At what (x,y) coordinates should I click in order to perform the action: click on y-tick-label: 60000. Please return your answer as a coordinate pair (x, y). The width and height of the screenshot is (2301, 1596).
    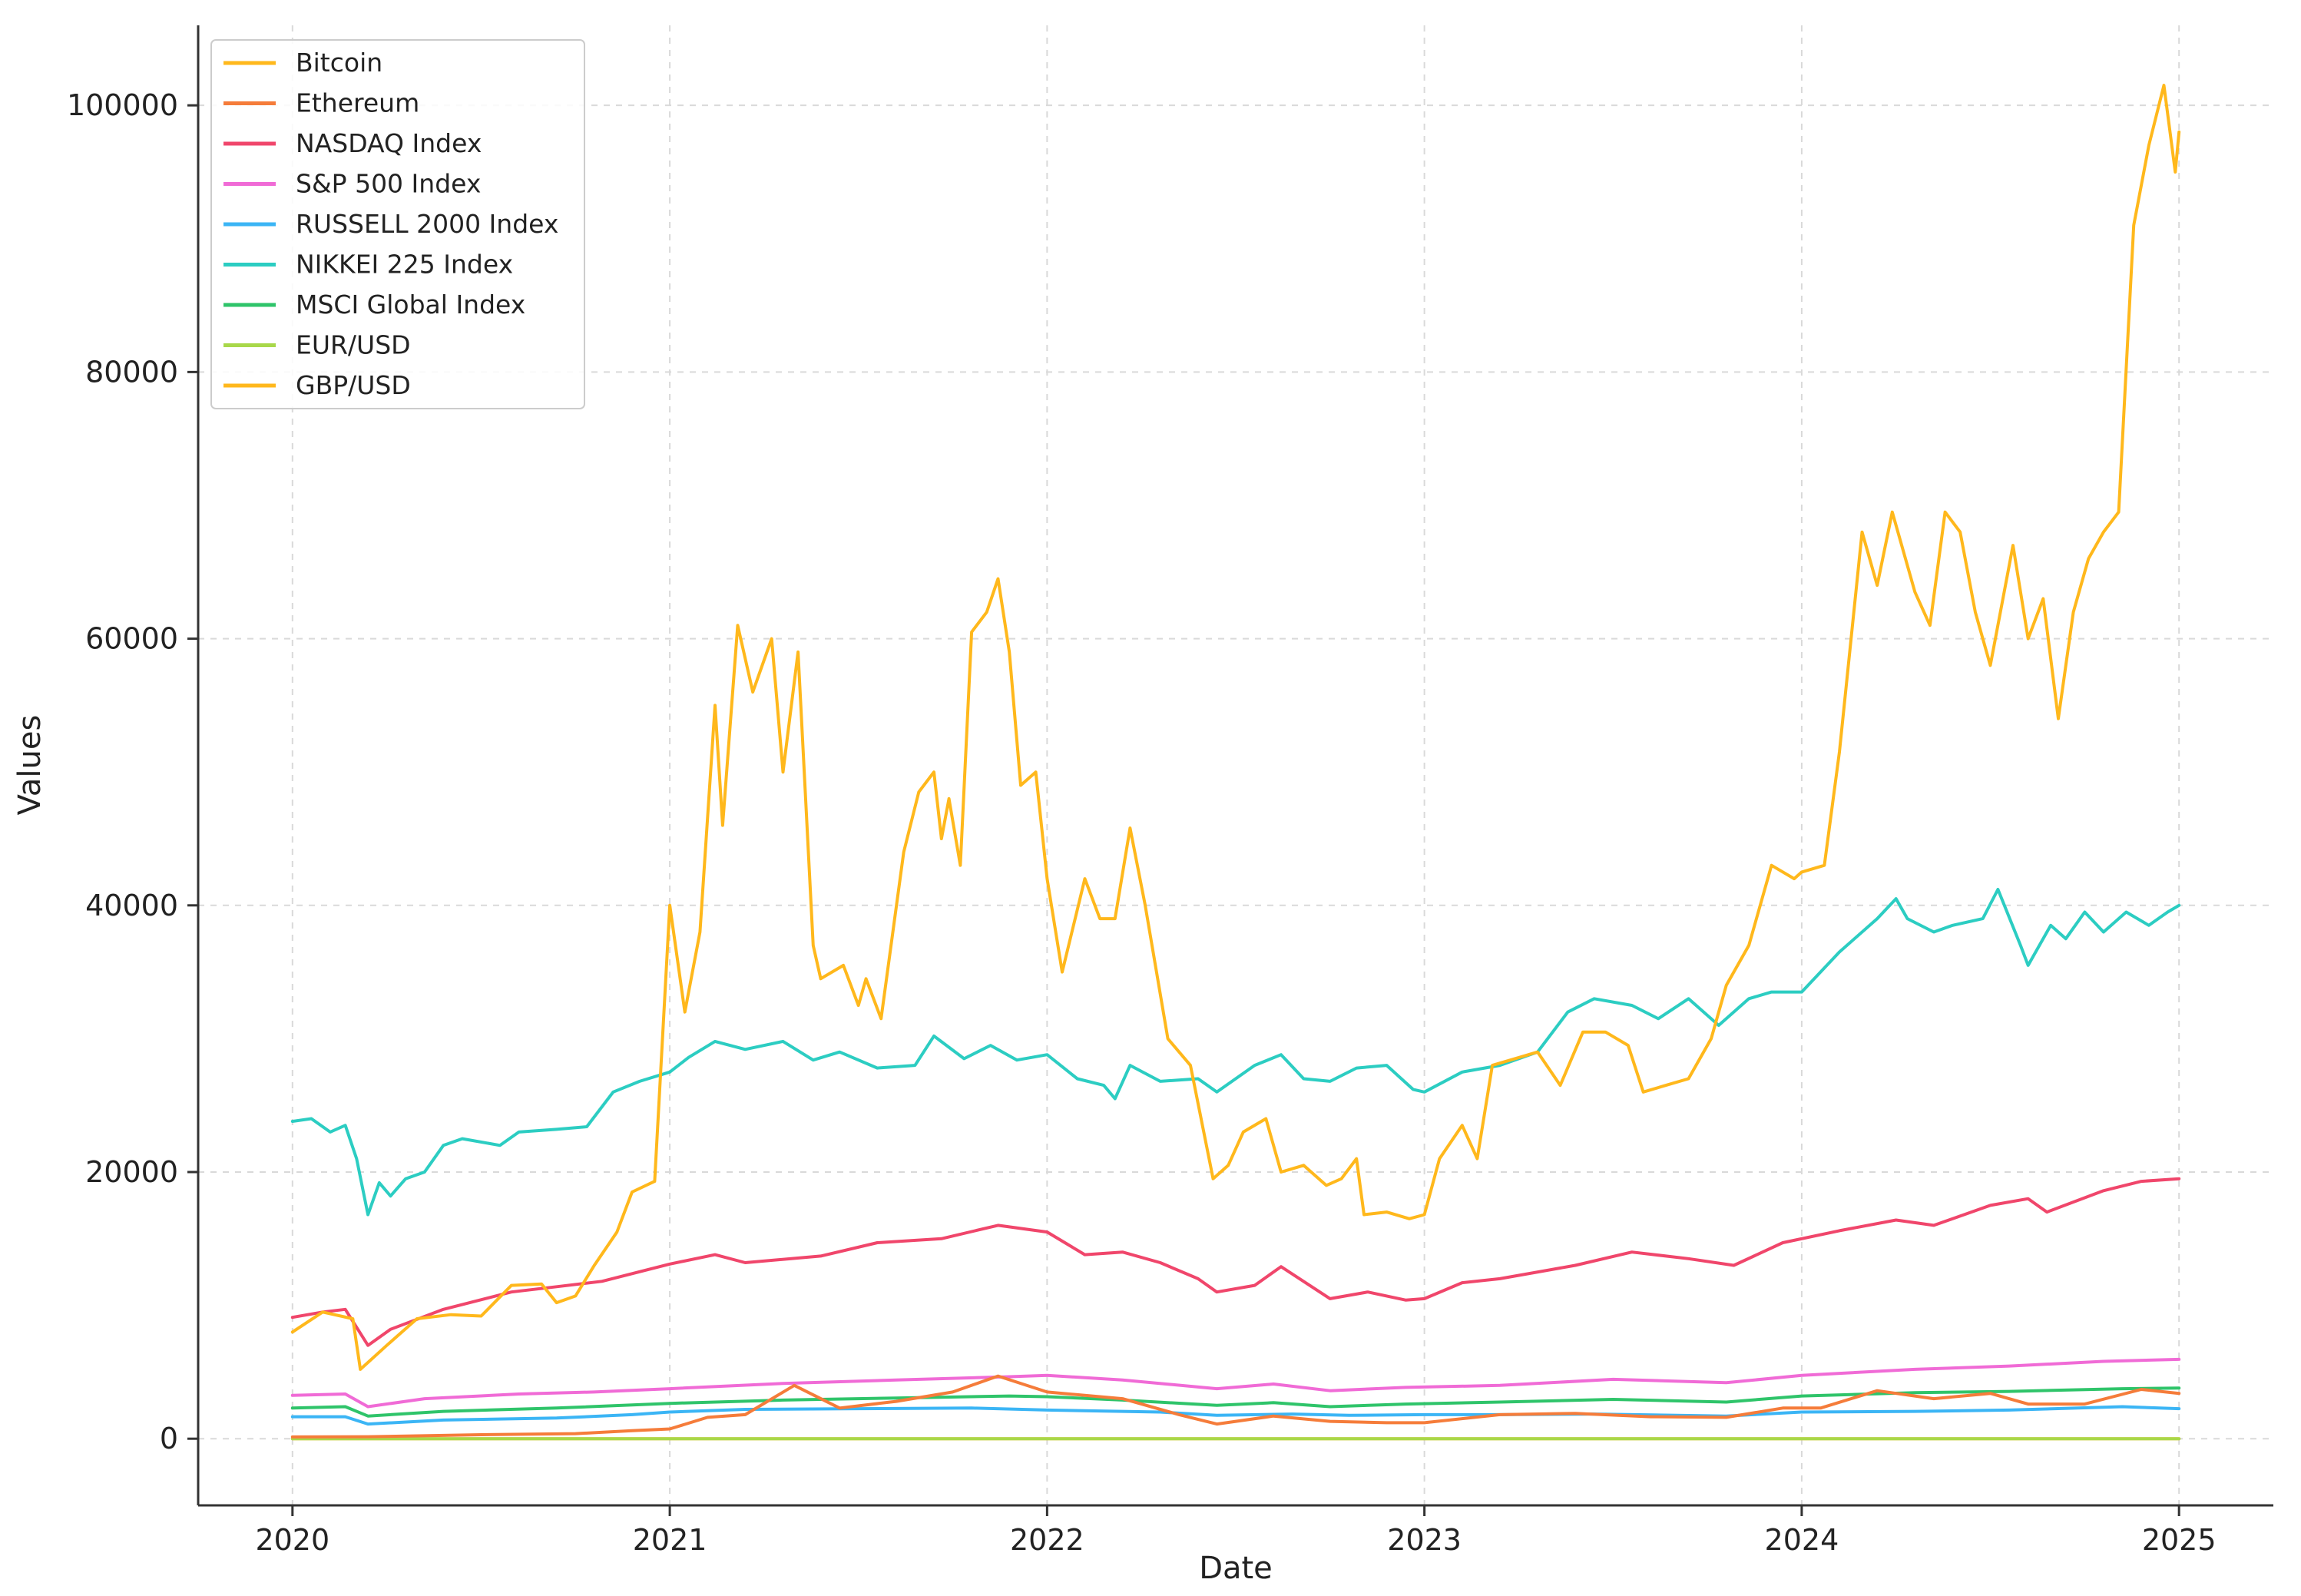
    Looking at the image, I should click on (131, 639).